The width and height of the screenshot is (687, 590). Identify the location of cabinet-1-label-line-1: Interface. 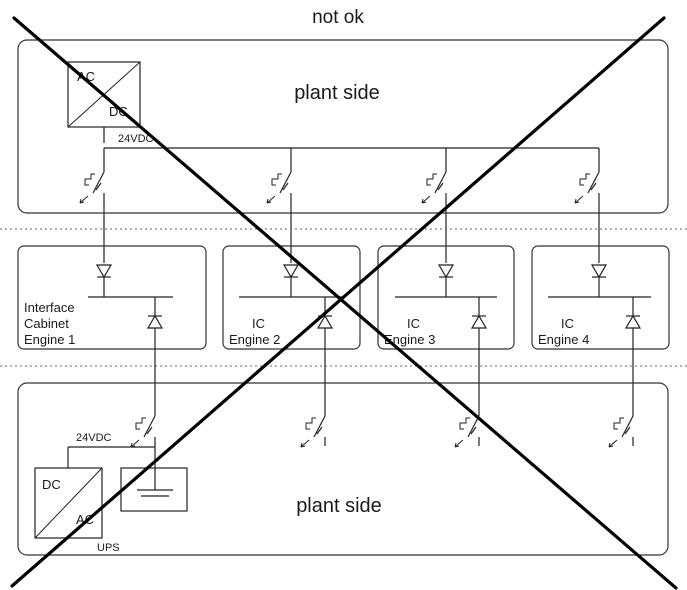
(49, 307).